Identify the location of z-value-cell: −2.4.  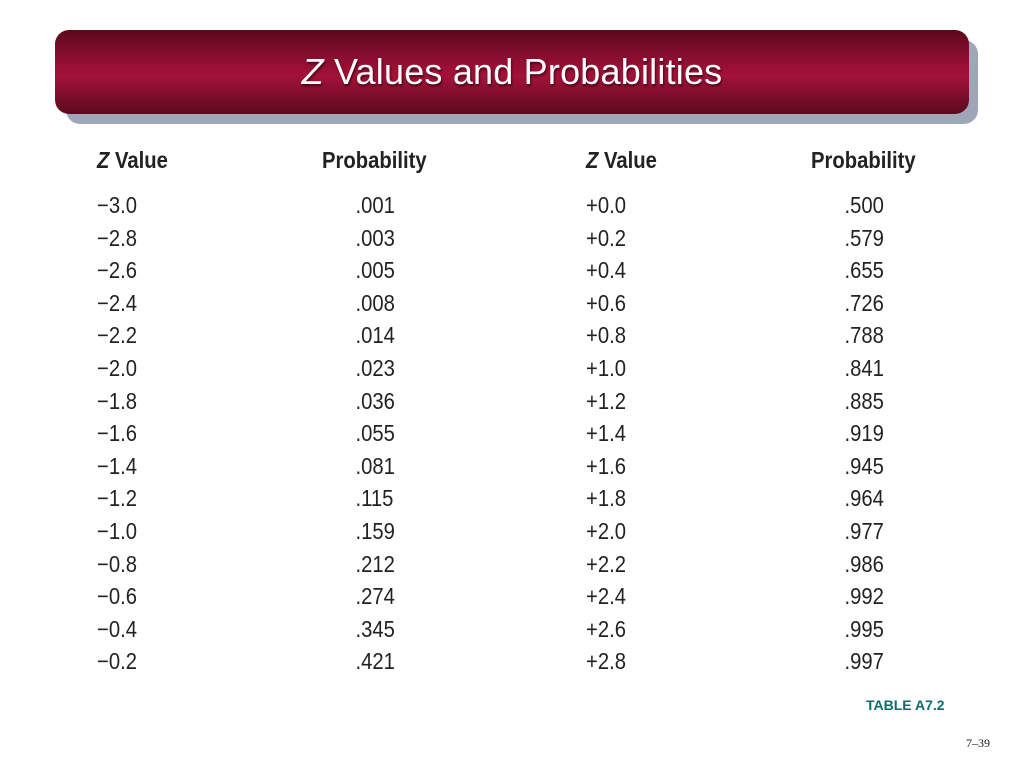
(117, 302).